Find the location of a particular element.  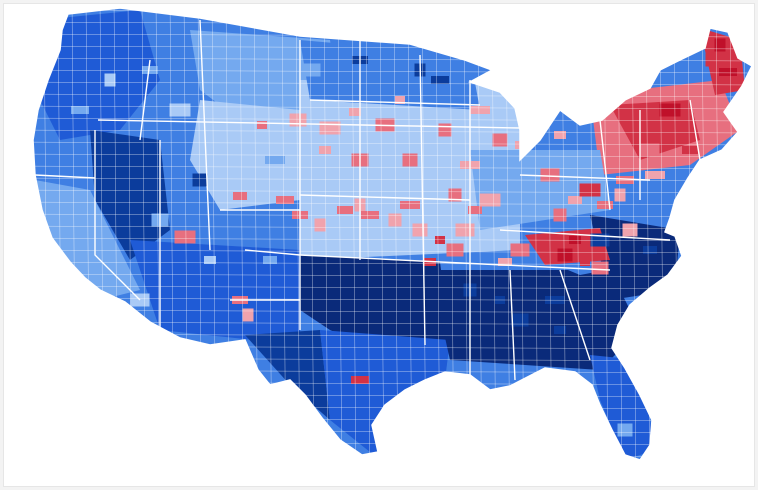

region-texas-west is located at coordinates (287, 375).